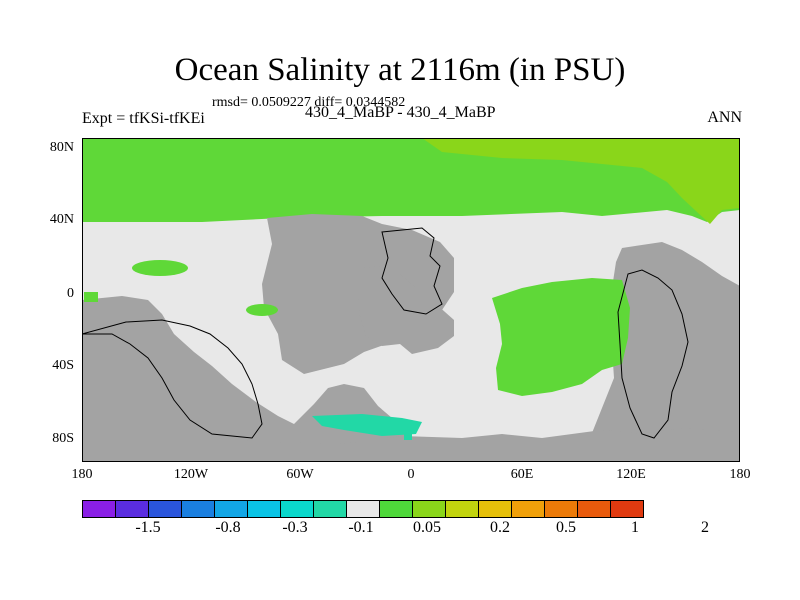  Describe the element at coordinates (561, 337) in the screenshot. I see `eastern-basin-anomaly` at that location.